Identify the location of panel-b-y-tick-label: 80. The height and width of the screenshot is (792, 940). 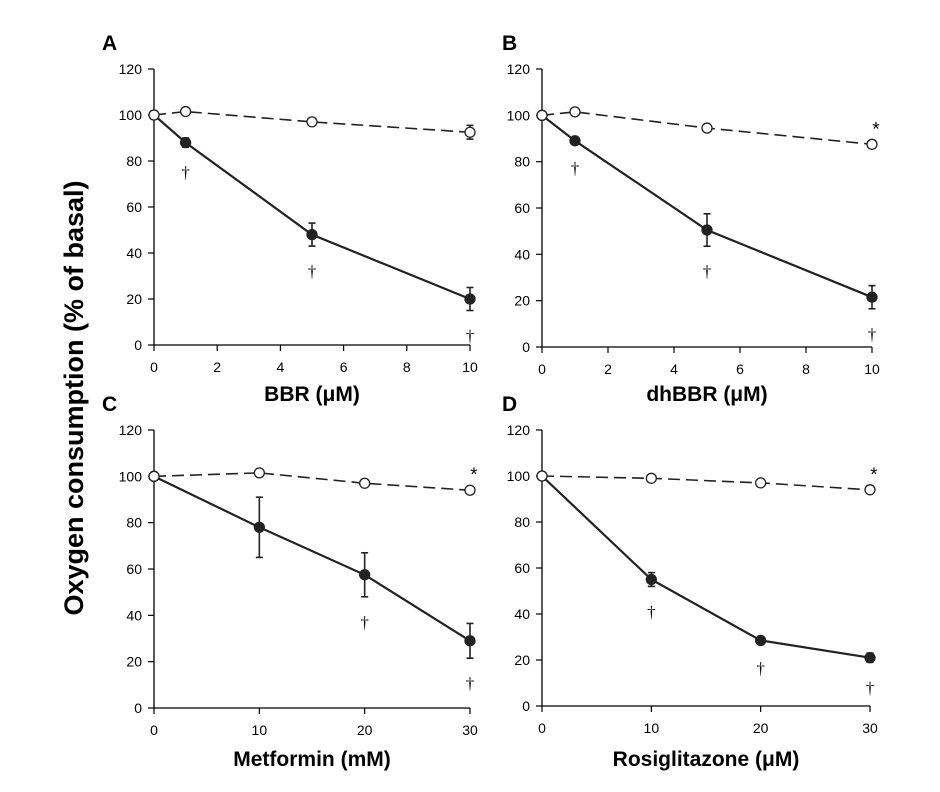
(522, 162).